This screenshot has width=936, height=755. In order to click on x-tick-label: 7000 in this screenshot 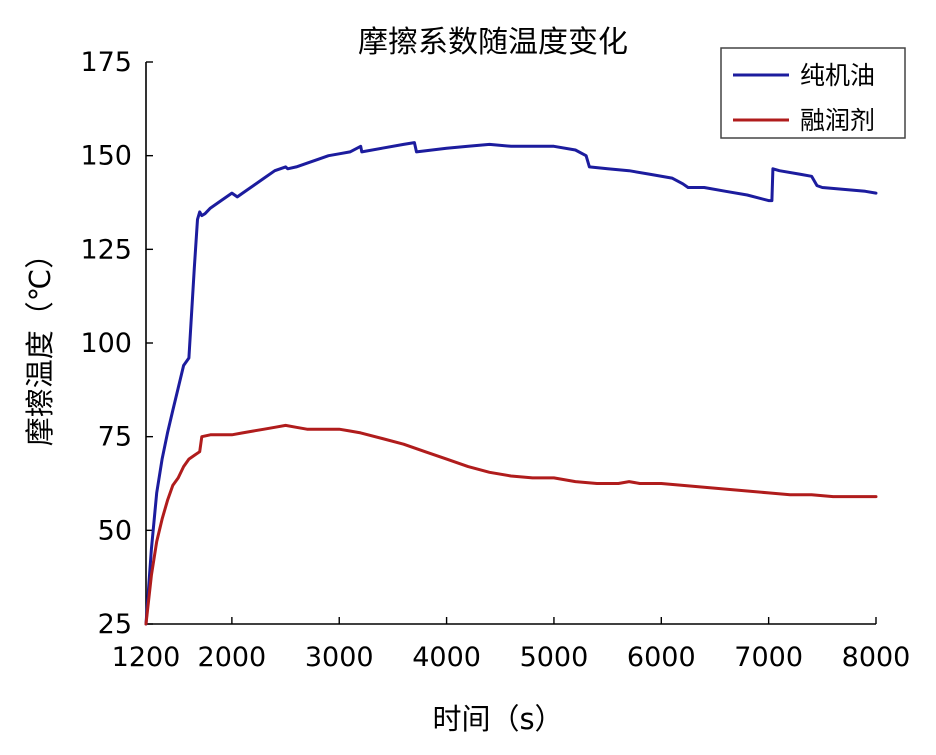, I will do `click(768, 657)`.